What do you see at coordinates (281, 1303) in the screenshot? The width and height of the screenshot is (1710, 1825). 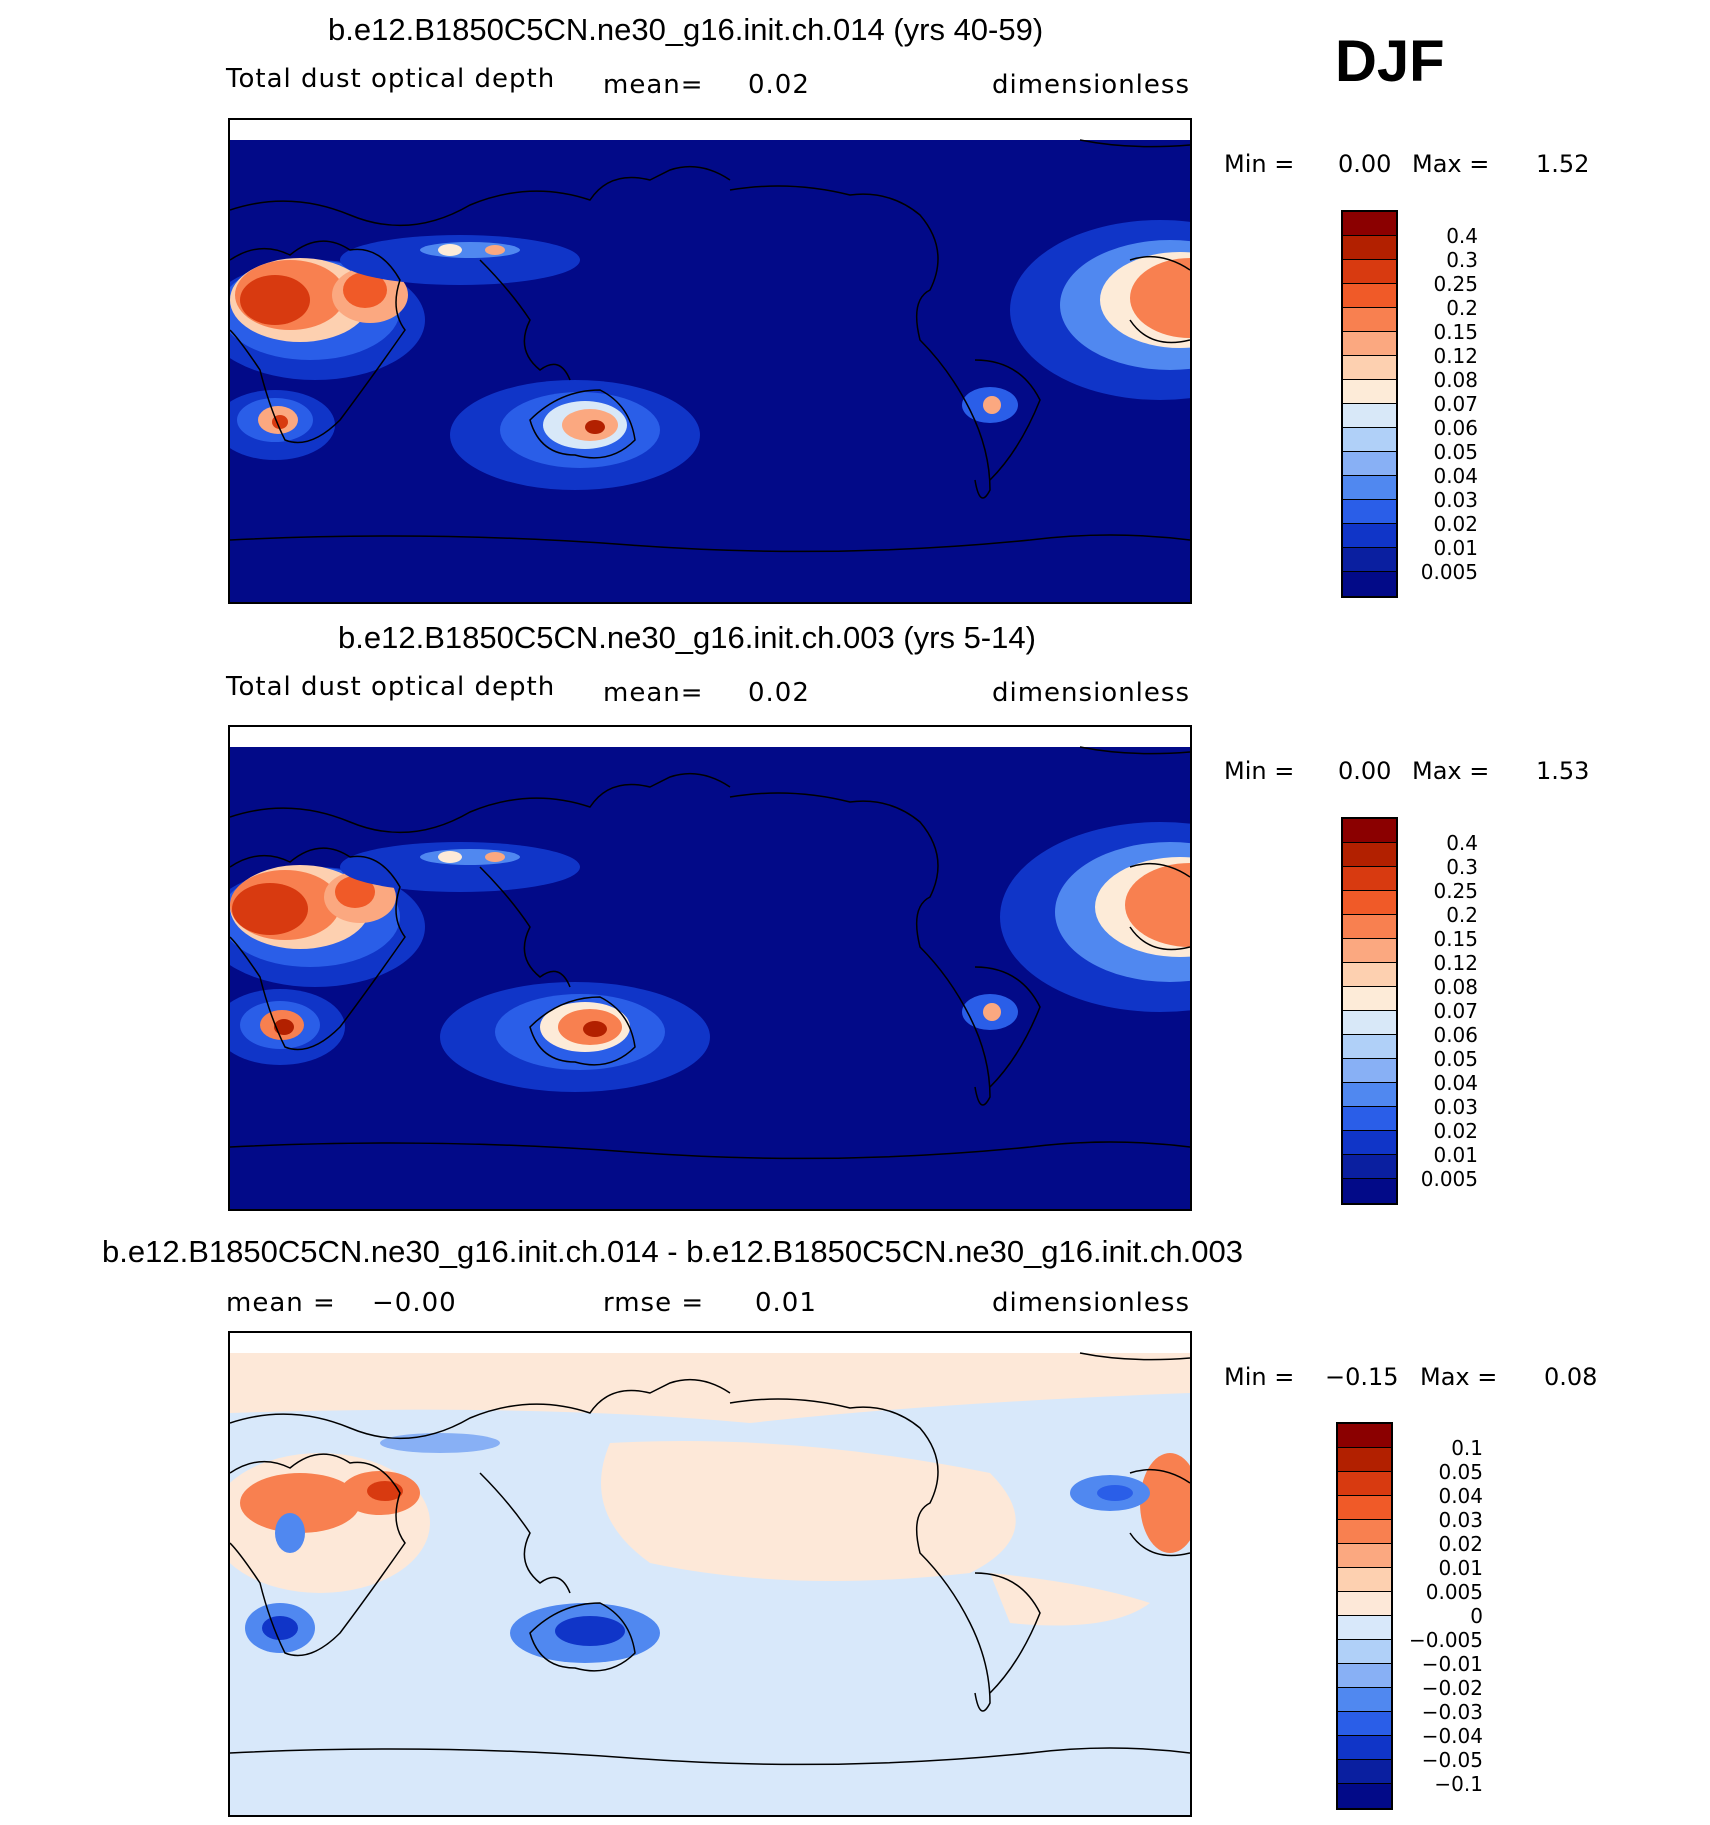 I see `panel3-mean-label: mean =` at bounding box center [281, 1303].